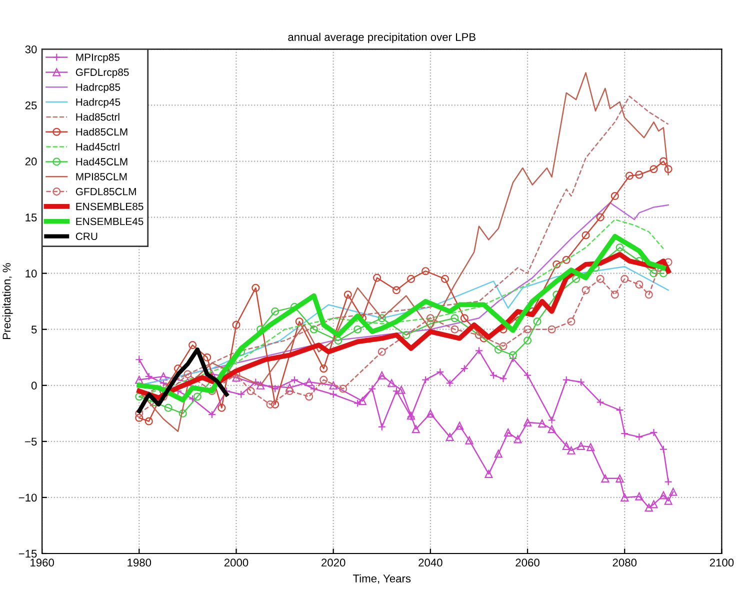 This screenshot has height=615, width=751. What do you see at coordinates (98, 146) in the screenshot?
I see `legend-label: Had45ctrl` at bounding box center [98, 146].